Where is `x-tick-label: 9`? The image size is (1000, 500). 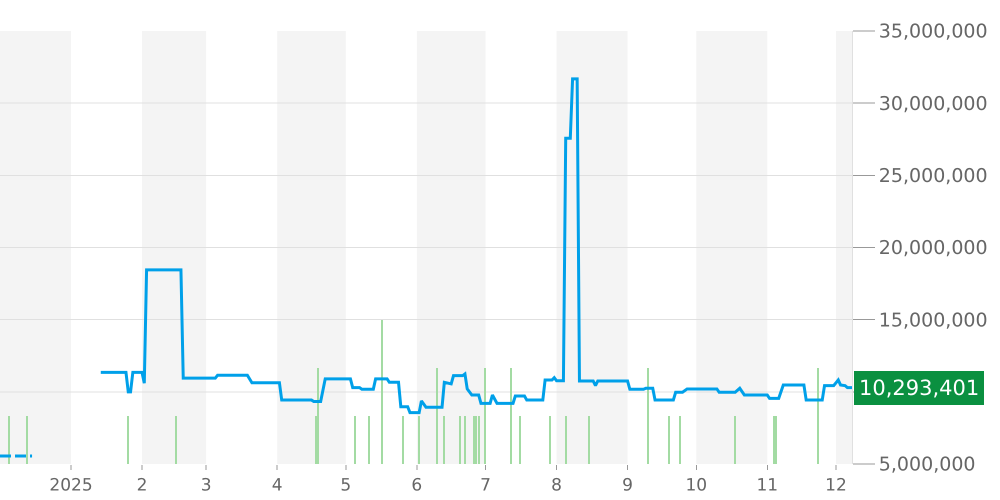
x-tick-label: 9 is located at coordinates (627, 485).